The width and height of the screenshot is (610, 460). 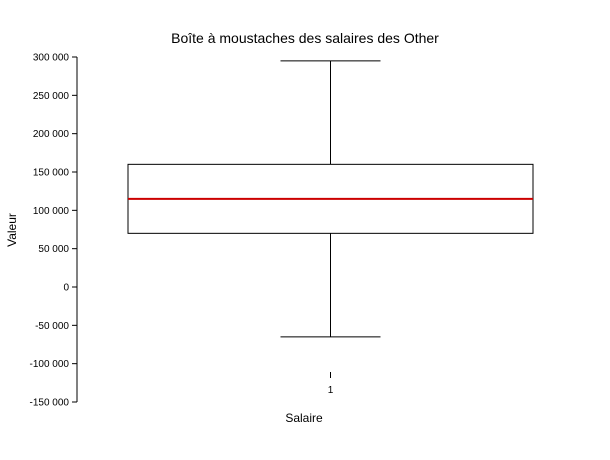 I want to click on y-tick-label: 150 000, so click(x=51, y=173).